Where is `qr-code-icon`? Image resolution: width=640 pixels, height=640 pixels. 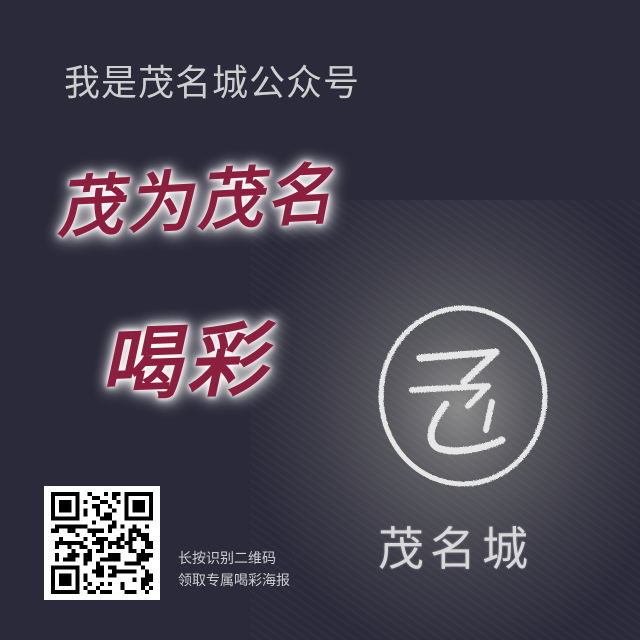 qr-code-icon is located at coordinates (102, 543).